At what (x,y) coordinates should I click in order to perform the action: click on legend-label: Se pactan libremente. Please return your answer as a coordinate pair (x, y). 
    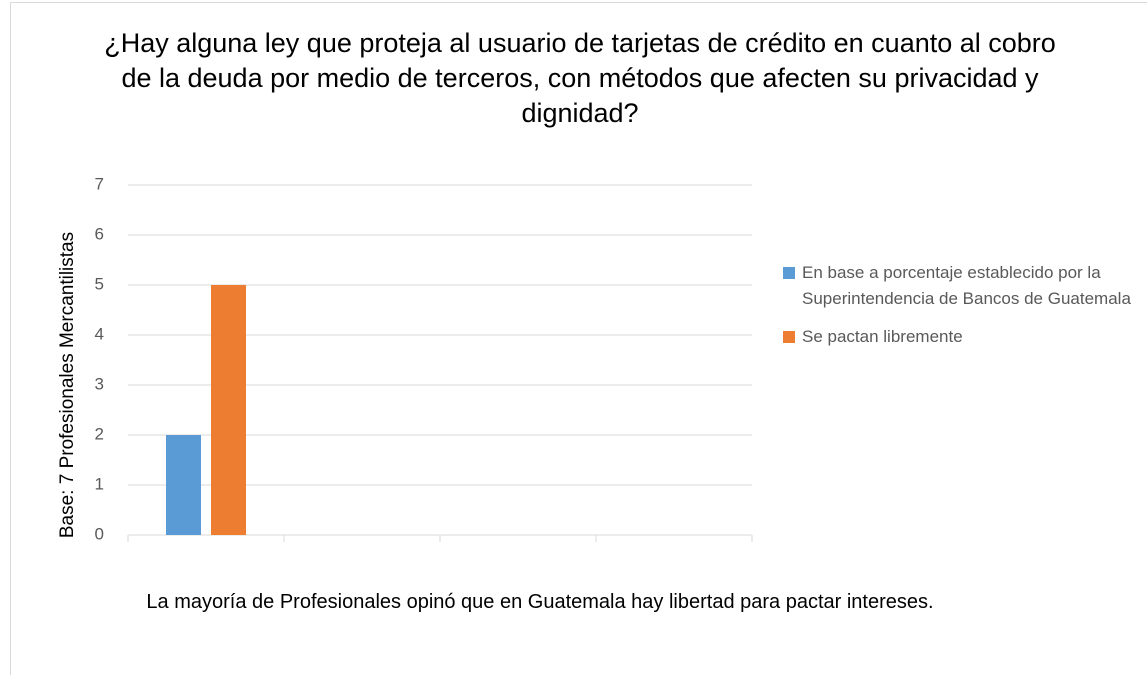
    Looking at the image, I should click on (882, 336).